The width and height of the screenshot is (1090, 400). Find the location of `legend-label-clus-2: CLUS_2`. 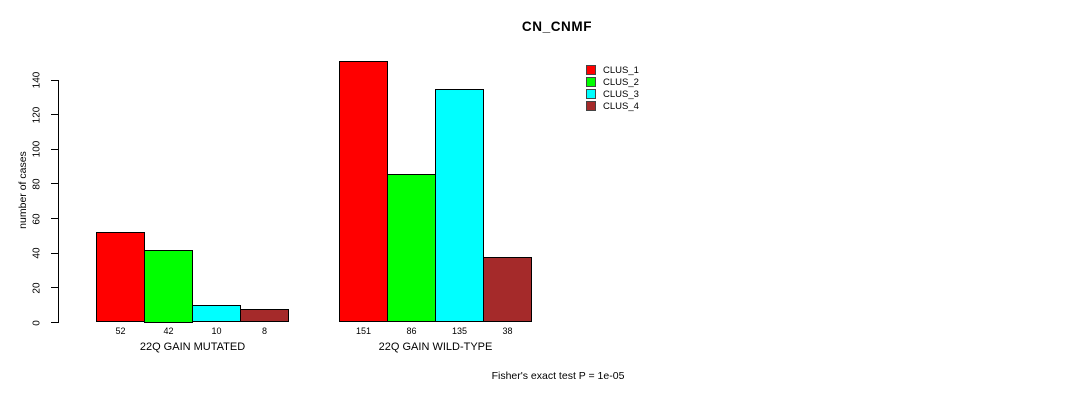

legend-label-clus-2: CLUS_2 is located at coordinates (621, 82).